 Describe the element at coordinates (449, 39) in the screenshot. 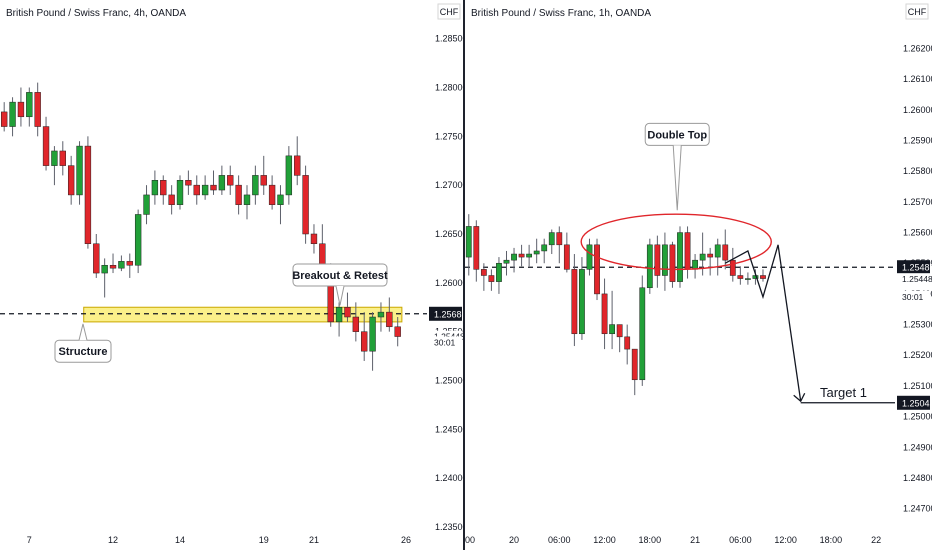

I see `price-tick-label: 1.28500` at that location.